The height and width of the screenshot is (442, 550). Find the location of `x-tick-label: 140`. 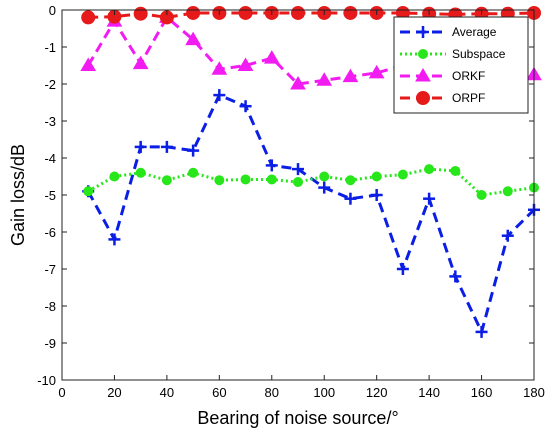

x-tick-label: 140 is located at coordinates (429, 392).